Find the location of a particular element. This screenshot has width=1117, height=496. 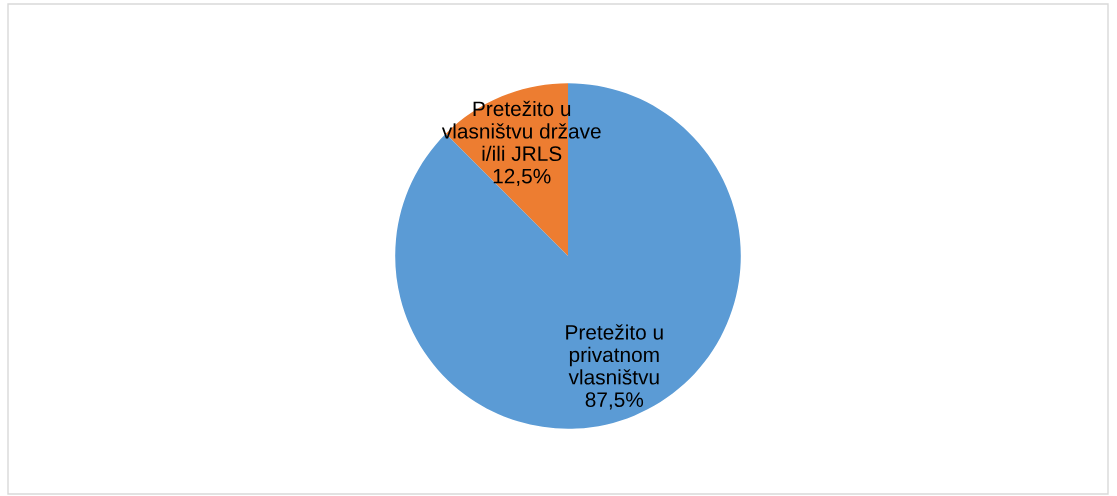

slice-label: Pretežito u privatnom vlasništvu is located at coordinates (614, 354).